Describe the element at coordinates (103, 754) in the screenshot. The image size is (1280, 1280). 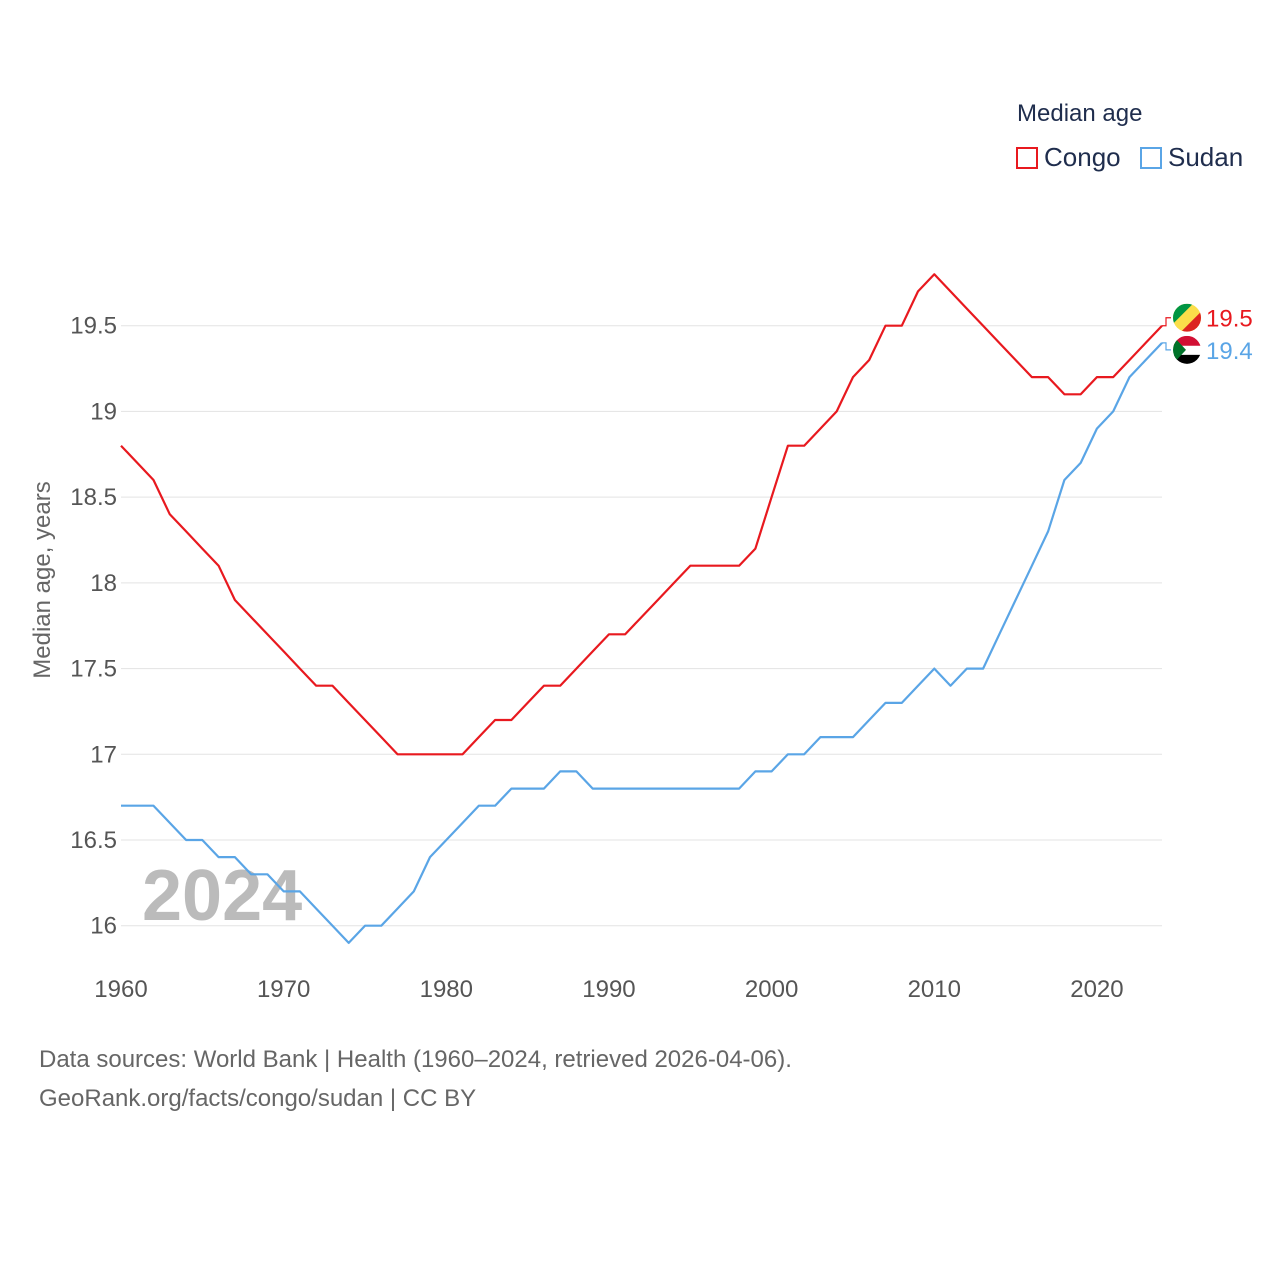
I see `y-tick-label: 17` at that location.